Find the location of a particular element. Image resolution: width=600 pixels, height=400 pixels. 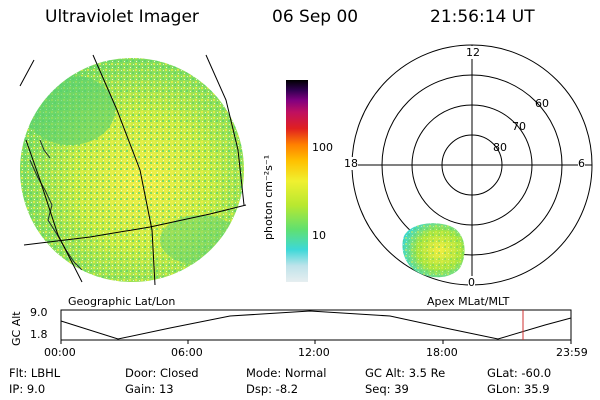

seq-info: Seq: 39 is located at coordinates (387, 389).